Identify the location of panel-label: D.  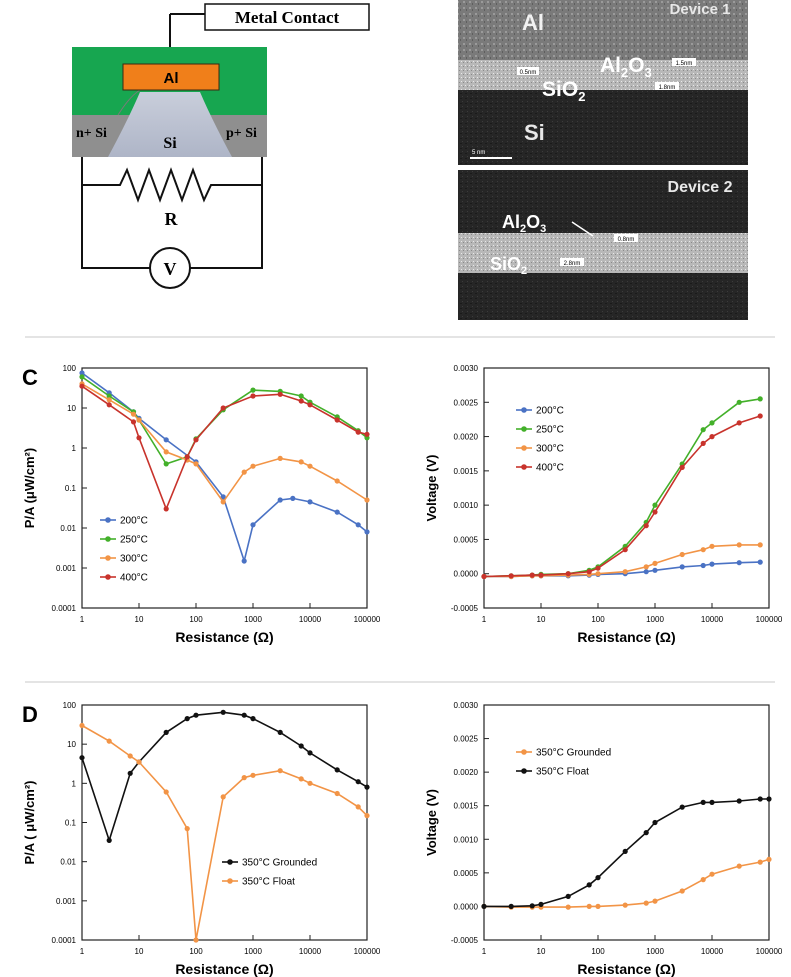
(30, 714).